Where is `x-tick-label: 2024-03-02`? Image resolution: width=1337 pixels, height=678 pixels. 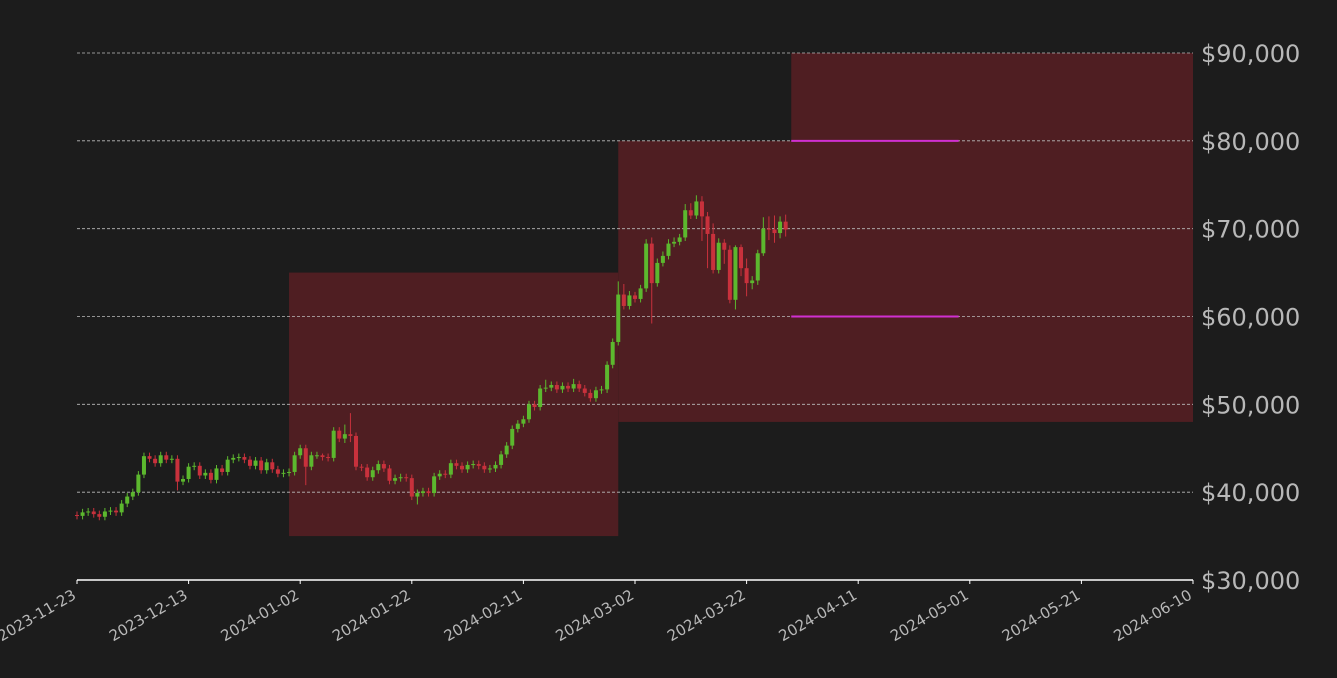
x-tick-label: 2024-03-02 is located at coordinates (594, 615).